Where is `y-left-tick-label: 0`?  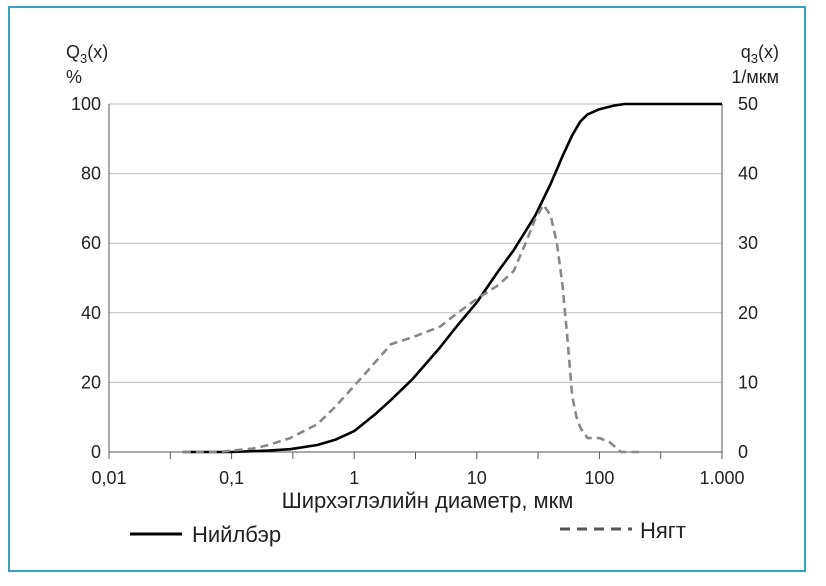
y-left-tick-label: 0 is located at coordinates (96, 452).